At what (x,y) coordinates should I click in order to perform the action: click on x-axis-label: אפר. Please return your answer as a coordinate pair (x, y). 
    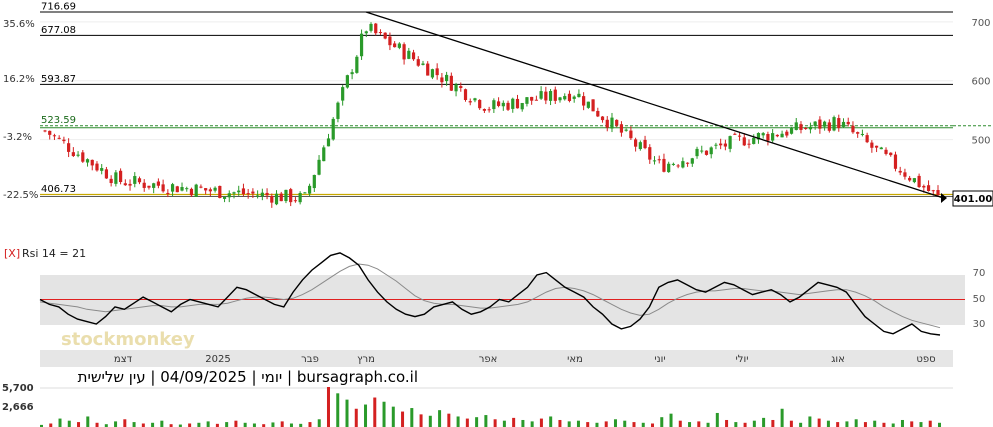
    Looking at the image, I should click on (488, 359).